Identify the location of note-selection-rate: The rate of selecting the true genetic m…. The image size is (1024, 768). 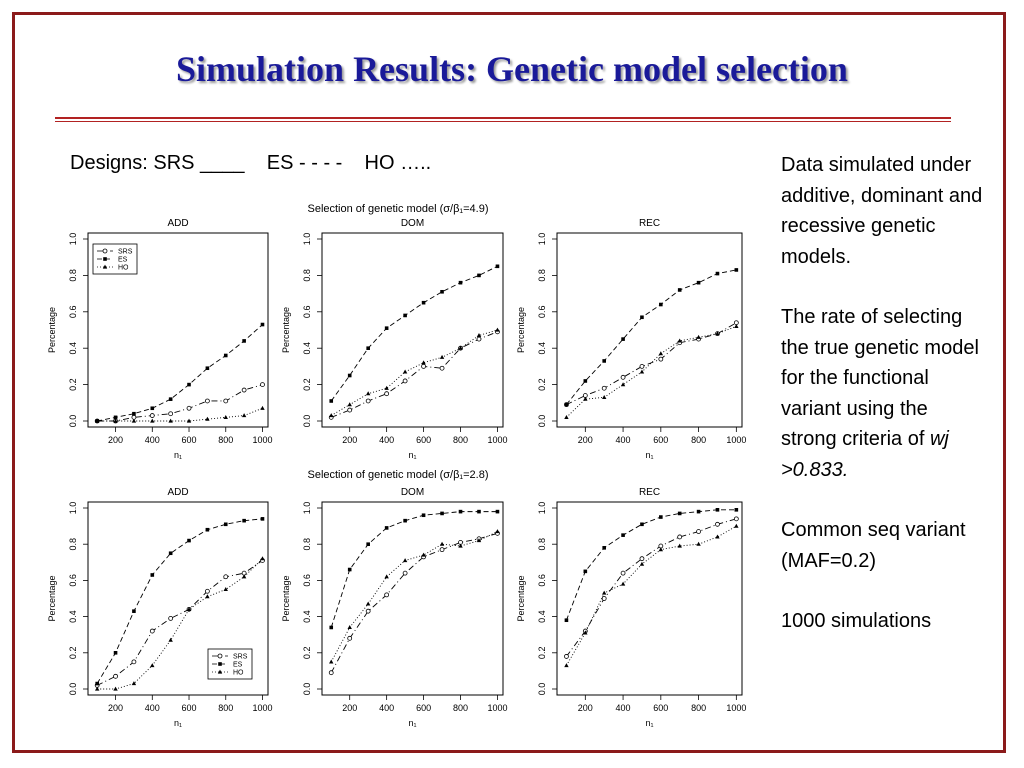
(883, 393).